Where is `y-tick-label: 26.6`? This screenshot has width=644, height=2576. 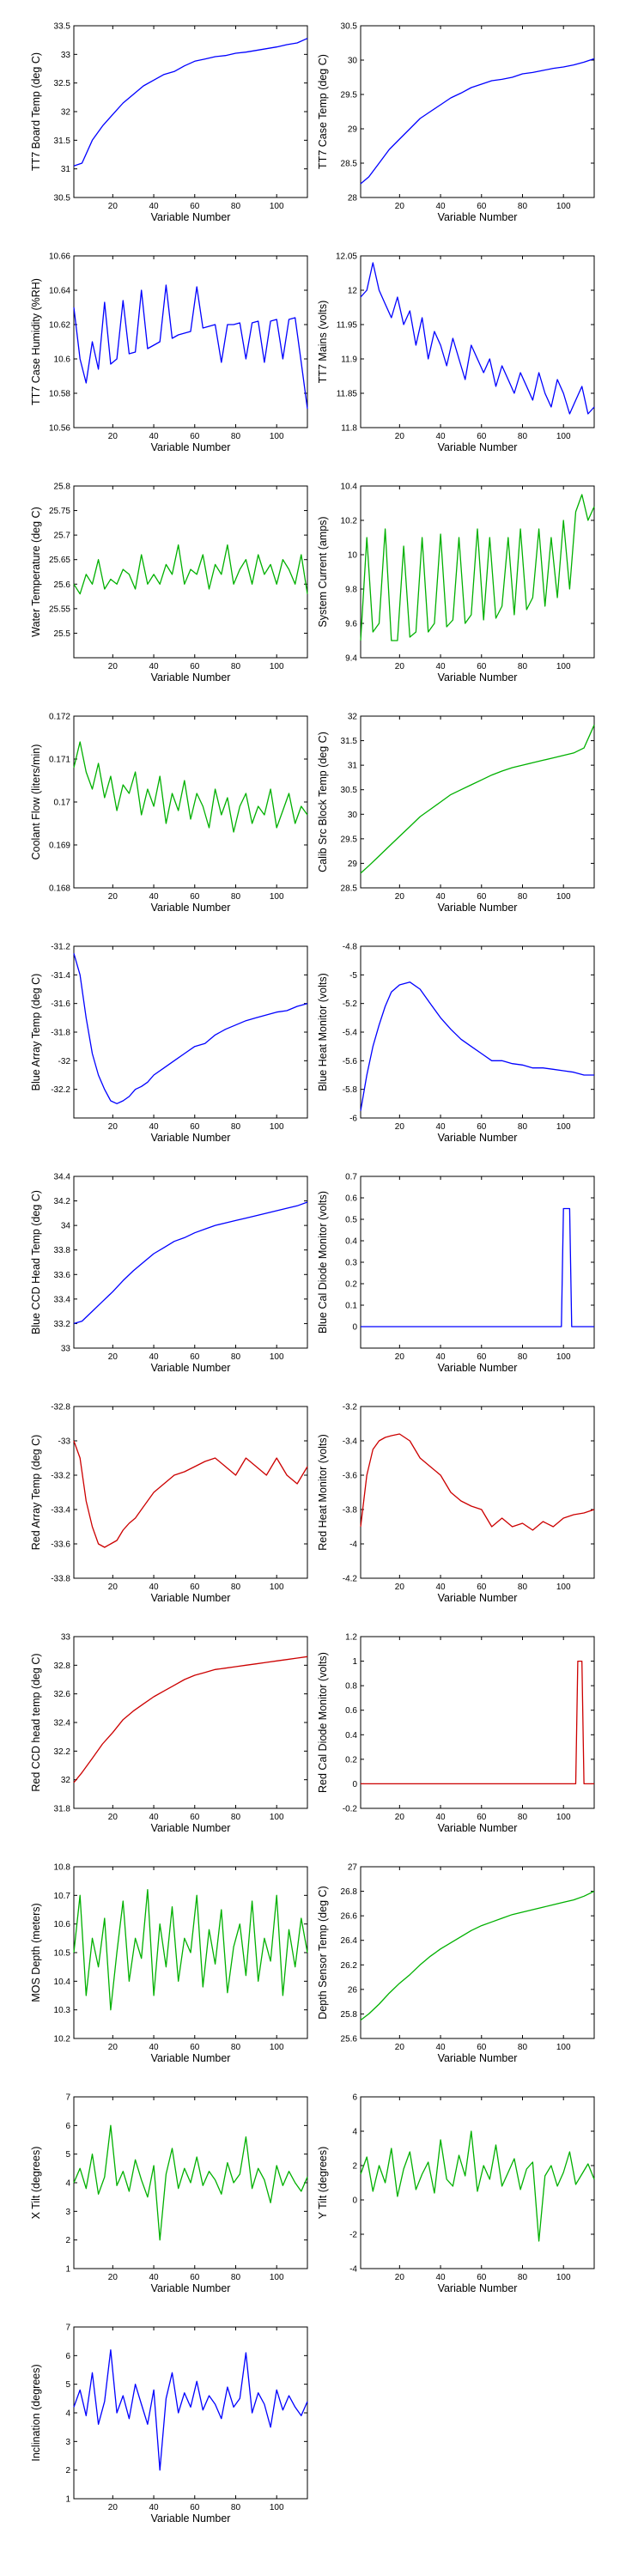 y-tick-label: 26.6 is located at coordinates (349, 1917).